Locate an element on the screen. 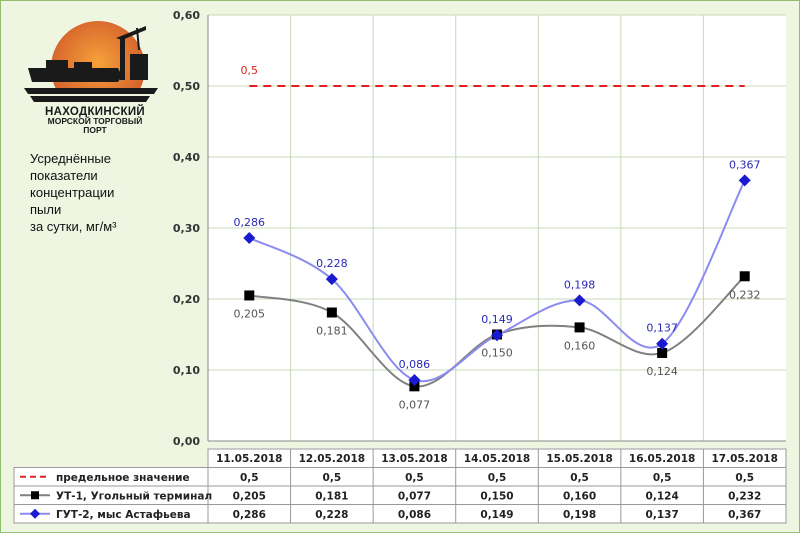 The image size is (800, 533). logo-line-3: ПОРТ is located at coordinates (95, 130).